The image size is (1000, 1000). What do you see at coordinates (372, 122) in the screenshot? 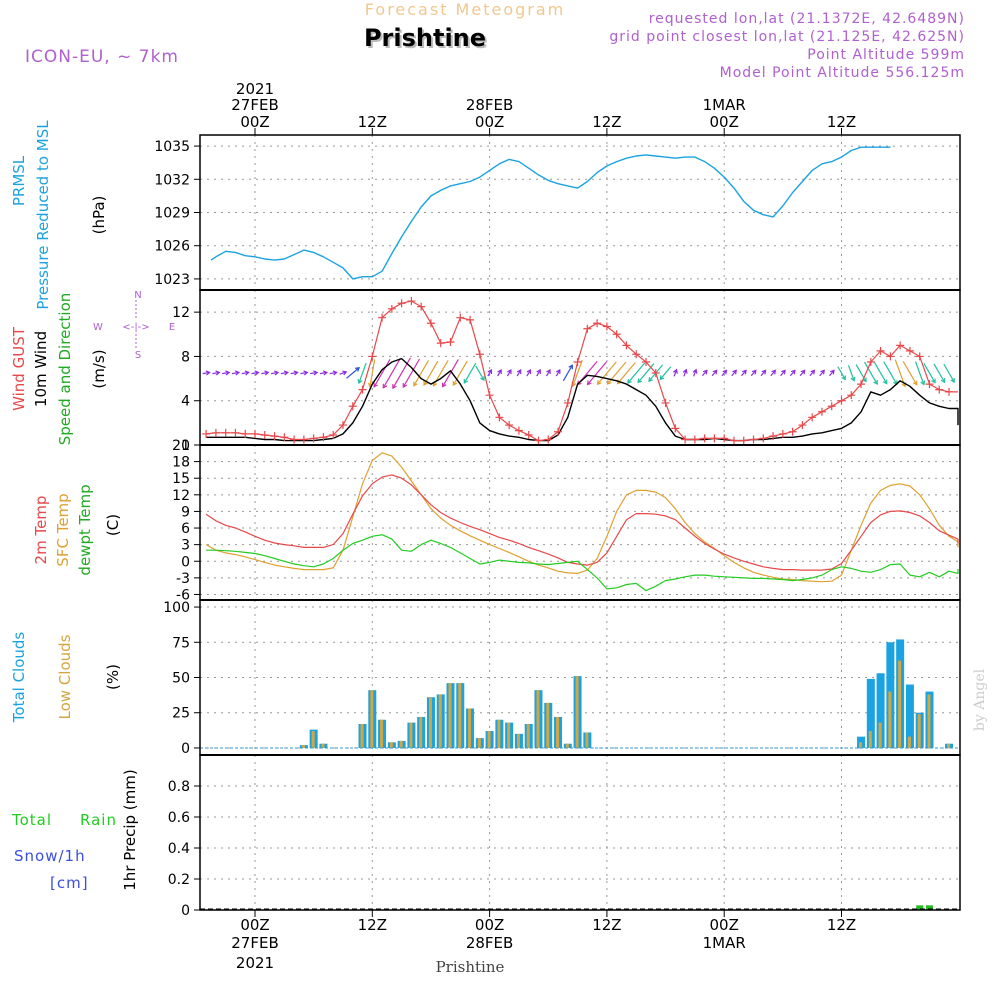
I see `top-time-hour-1: 12Z` at bounding box center [372, 122].